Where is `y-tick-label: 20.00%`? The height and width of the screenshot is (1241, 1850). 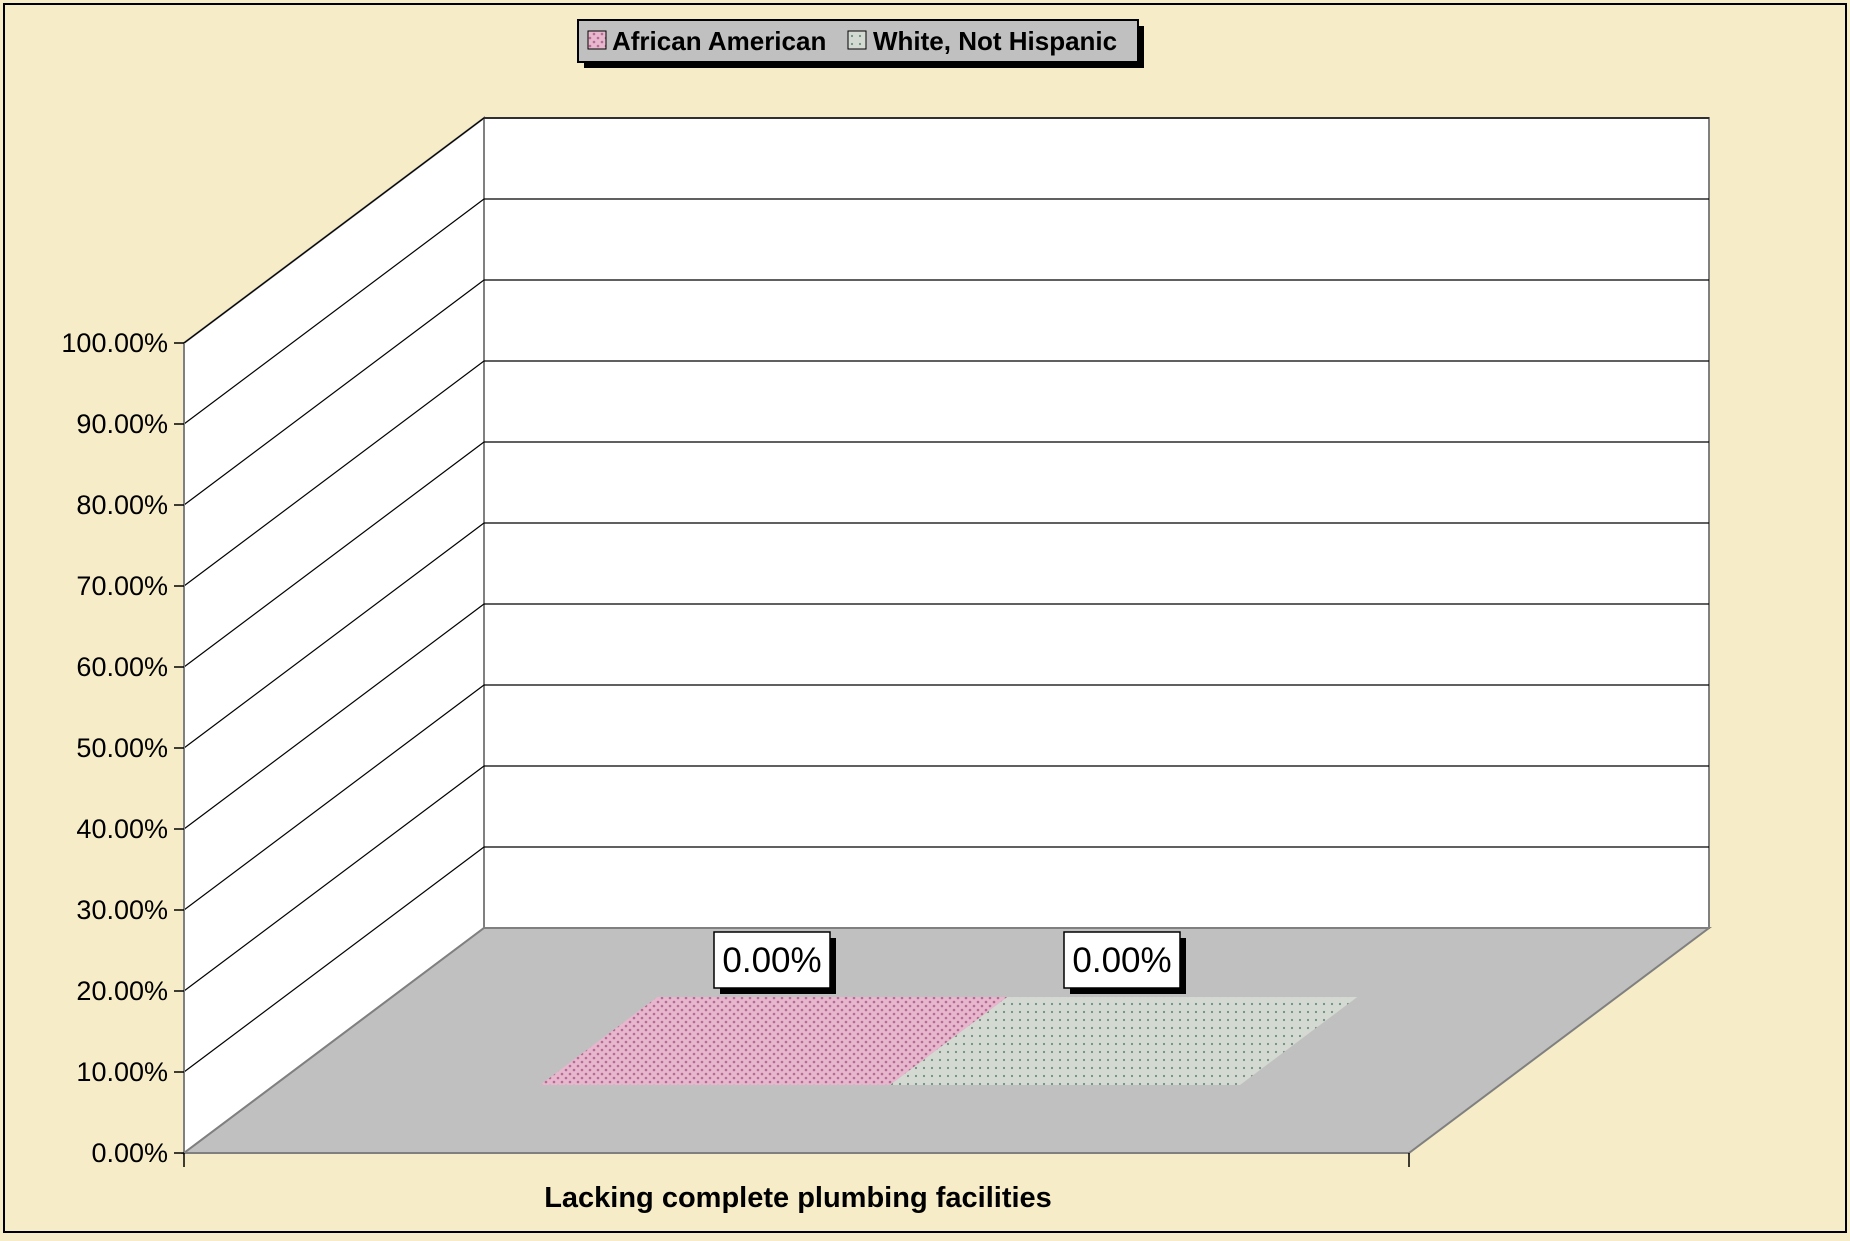
y-tick-label: 20.00% is located at coordinates (122, 991).